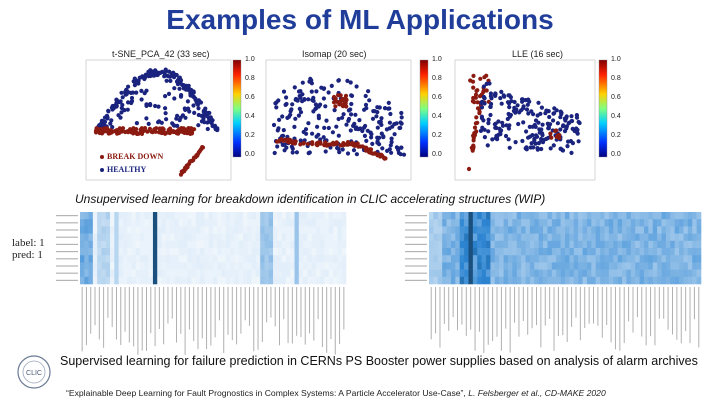 The height and width of the screenshot is (405, 720). What do you see at coordinates (250, 154) in the screenshot?
I see `colorbar-tick-label: 0.0` at bounding box center [250, 154].